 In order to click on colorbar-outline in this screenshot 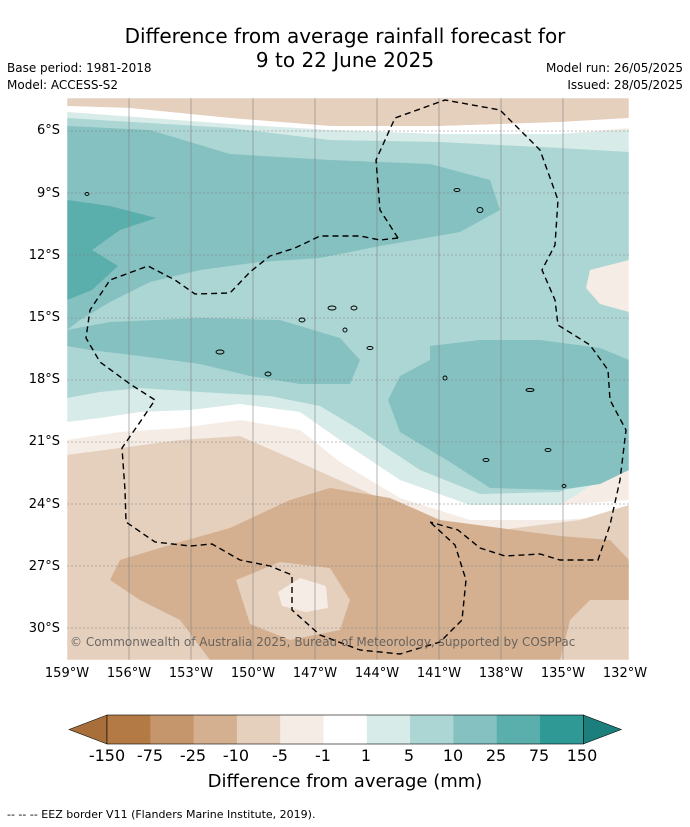, I will do `click(345, 729)`.